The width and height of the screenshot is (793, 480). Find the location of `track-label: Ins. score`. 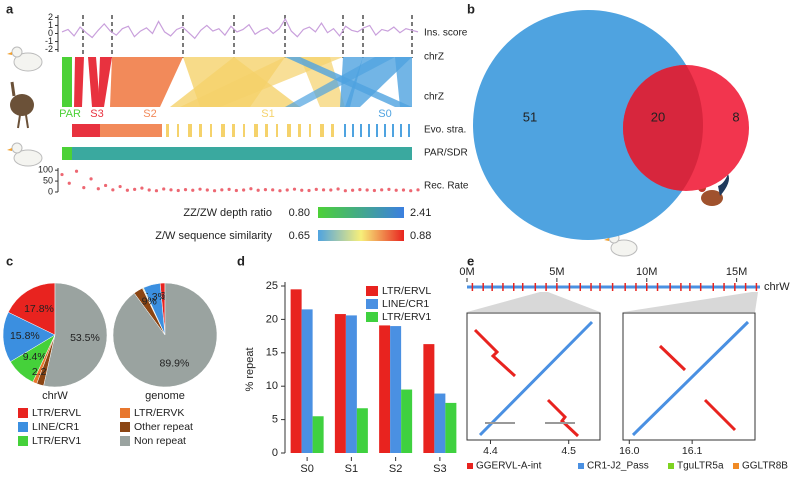

track-label: Ins. score is located at coordinates (446, 33).